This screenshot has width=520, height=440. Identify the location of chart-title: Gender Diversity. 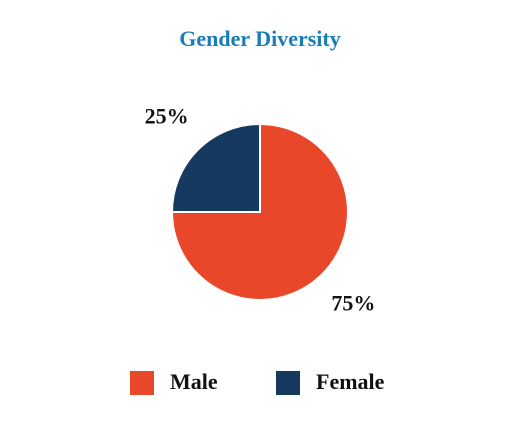
(260, 38).